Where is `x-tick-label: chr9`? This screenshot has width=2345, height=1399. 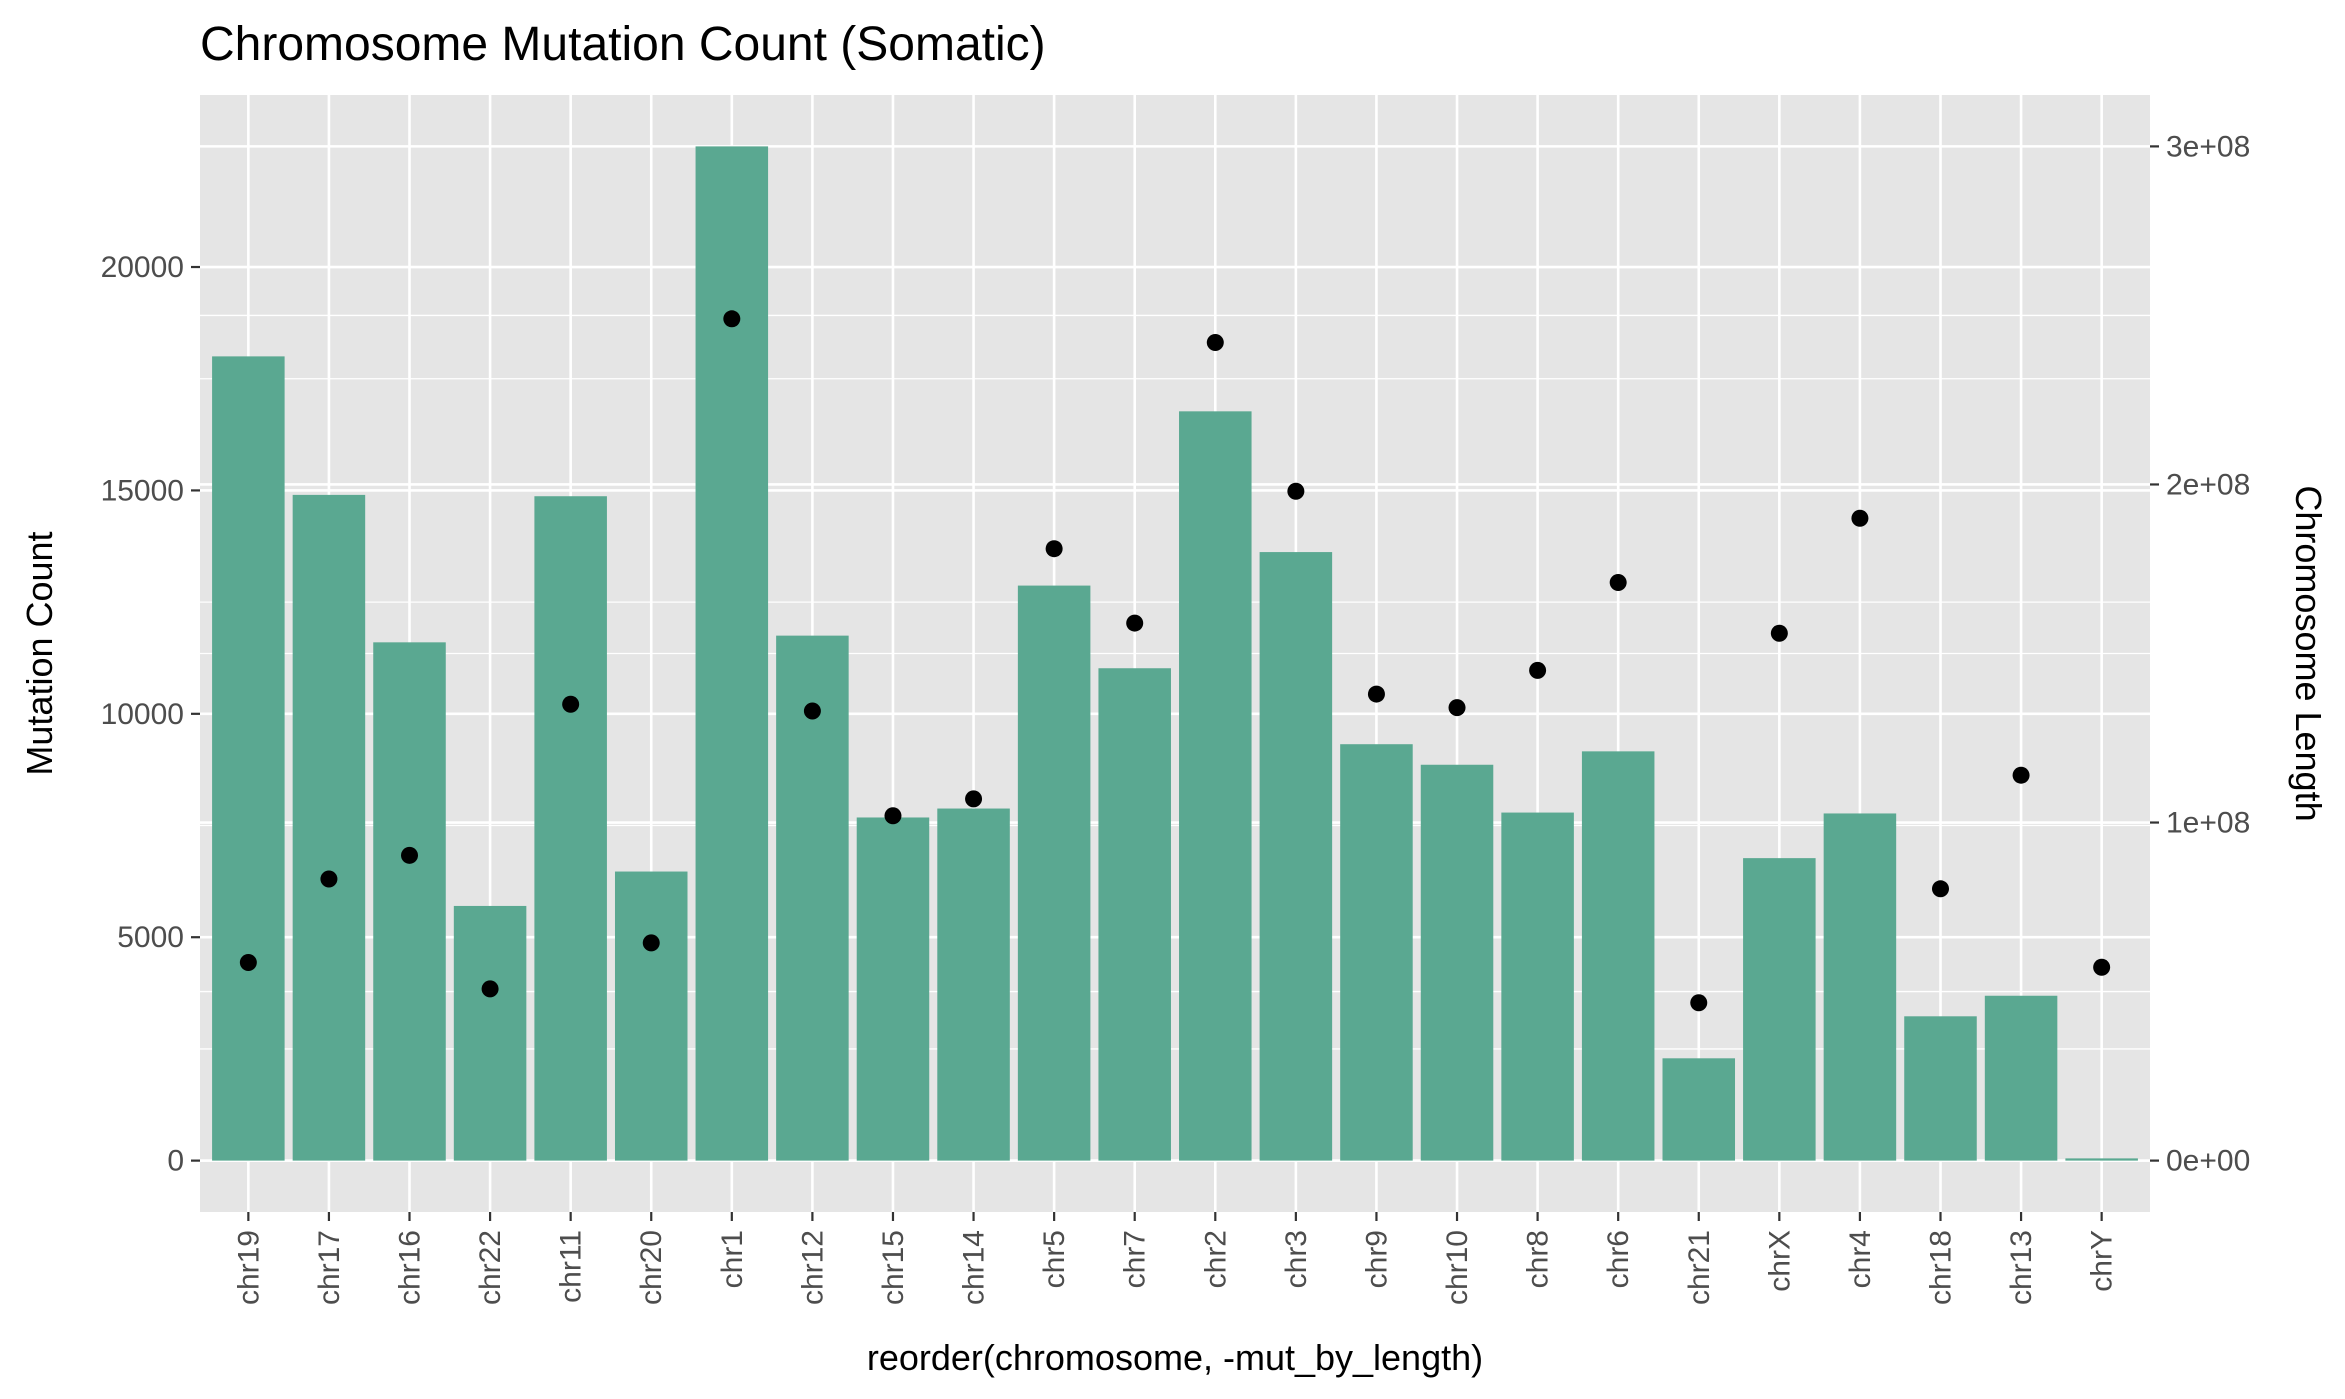 x-tick-label: chr9 is located at coordinates (1376, 1259).